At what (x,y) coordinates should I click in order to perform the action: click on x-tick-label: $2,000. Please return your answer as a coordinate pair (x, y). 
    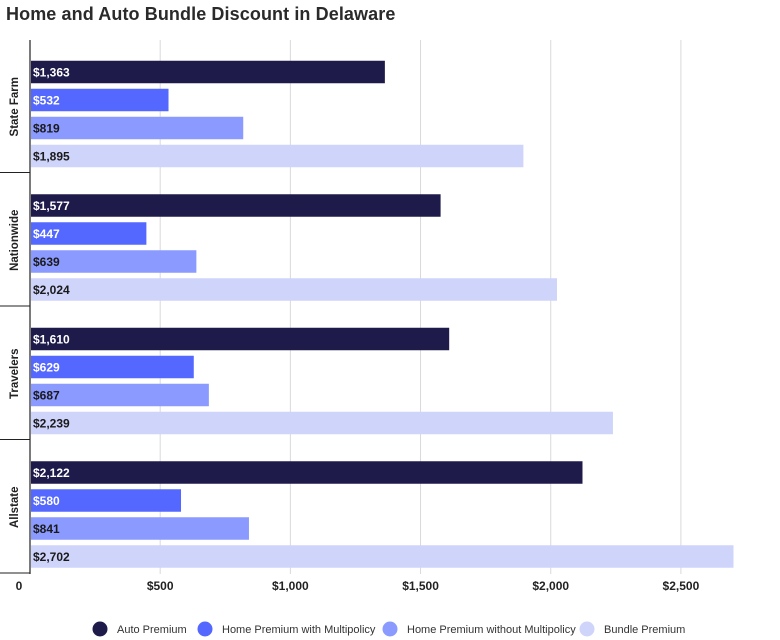
    Looking at the image, I should click on (550, 586).